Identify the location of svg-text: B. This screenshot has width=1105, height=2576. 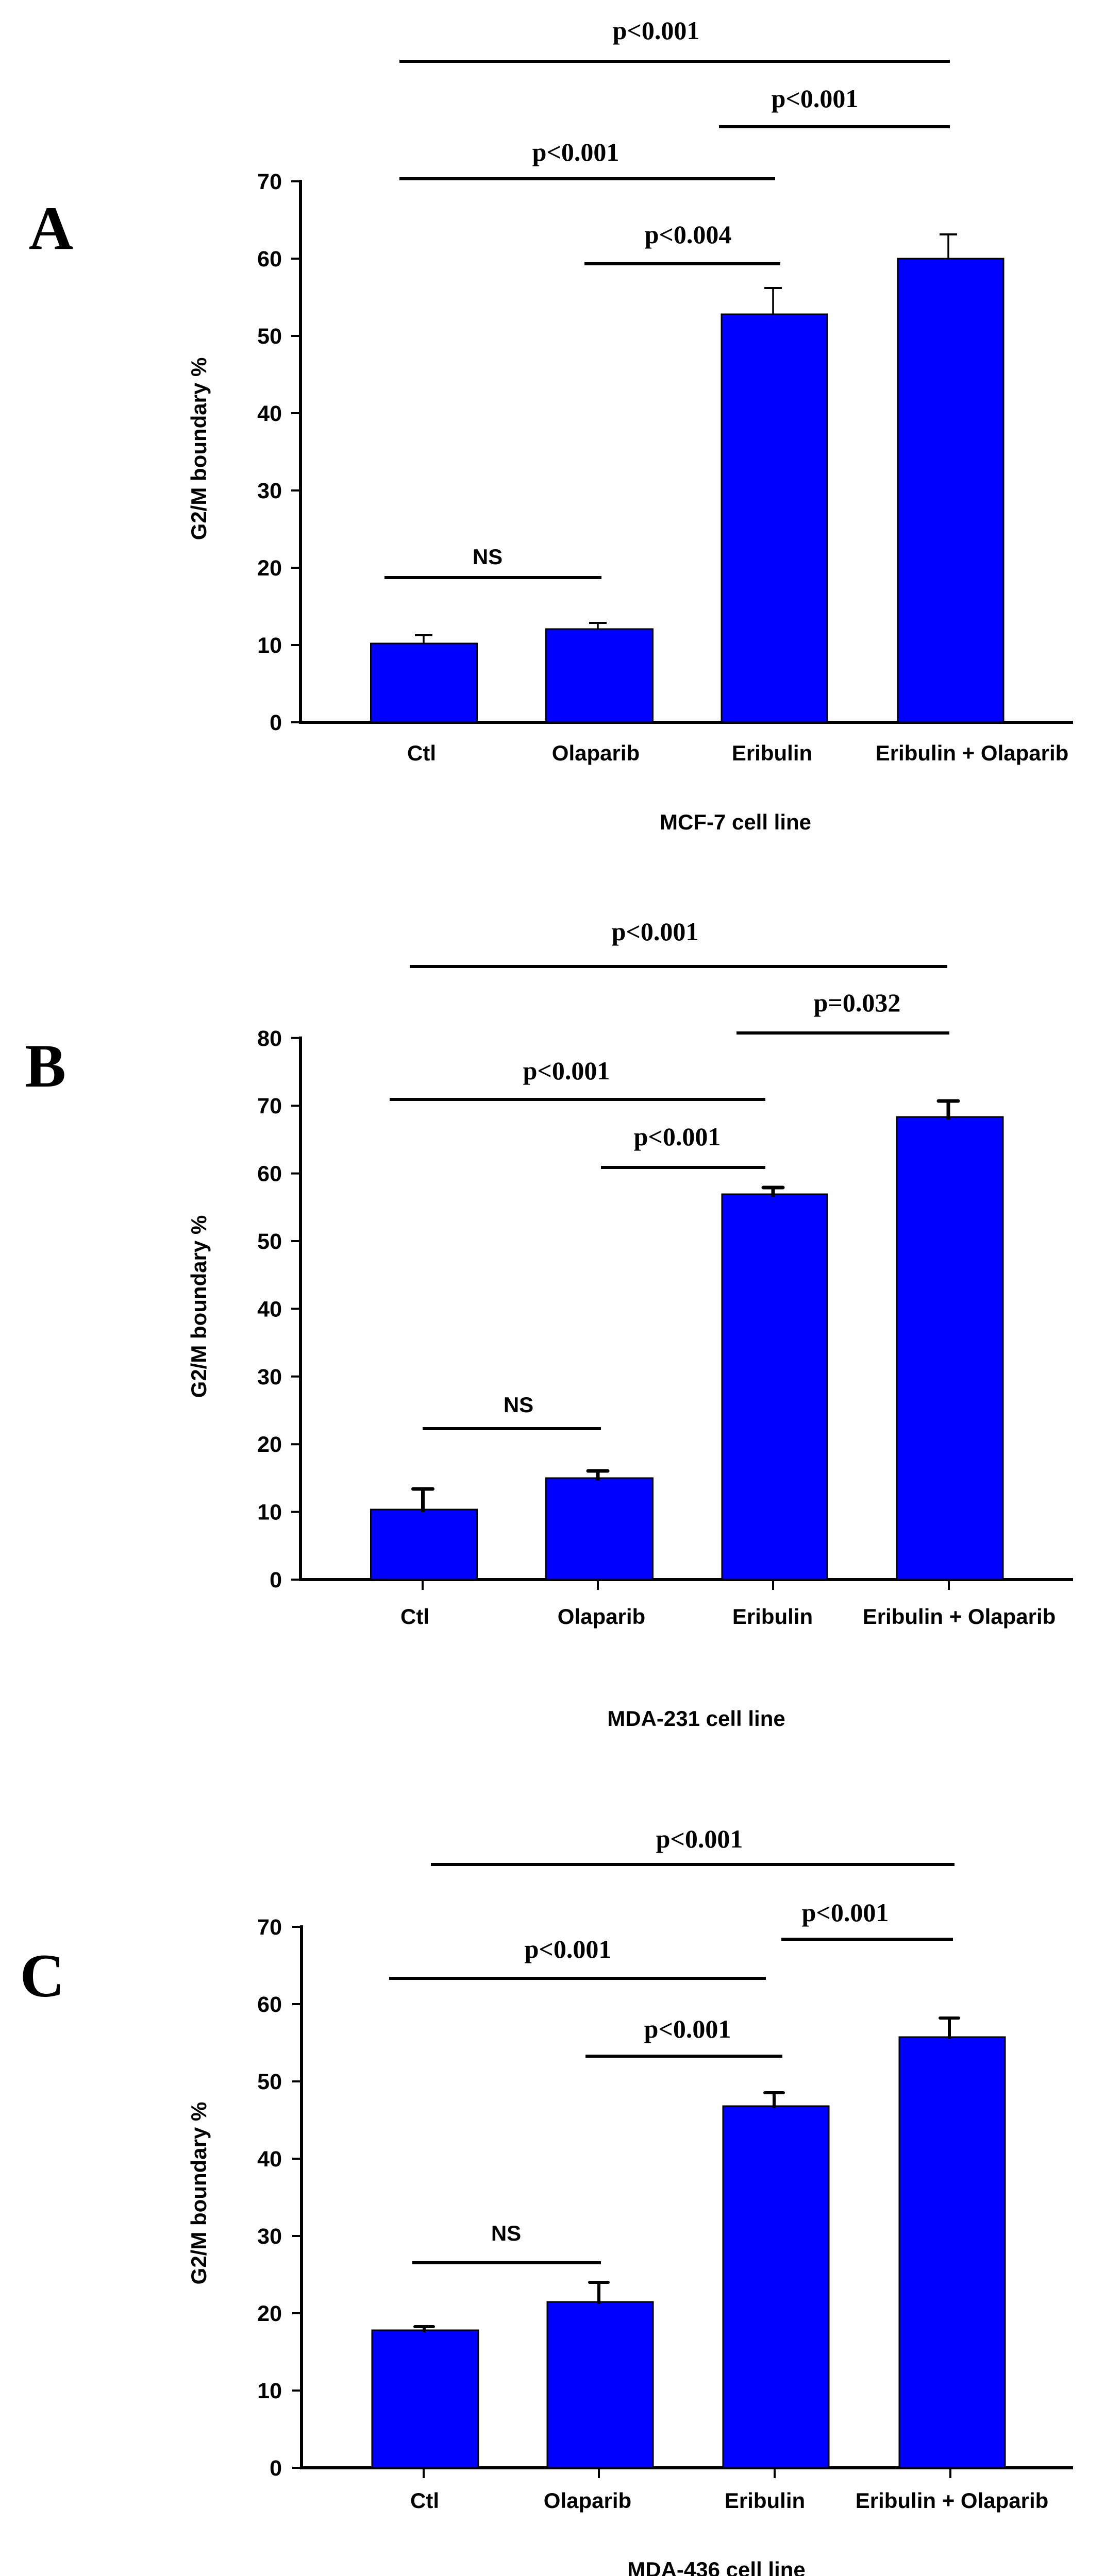
(46, 1065).